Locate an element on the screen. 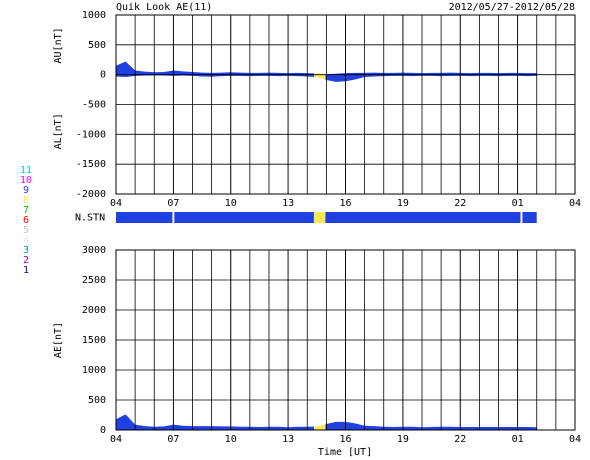 Image resolution: width=590 pixels, height=460 pixels. y-tick-label: -1000 is located at coordinates (91, 134).